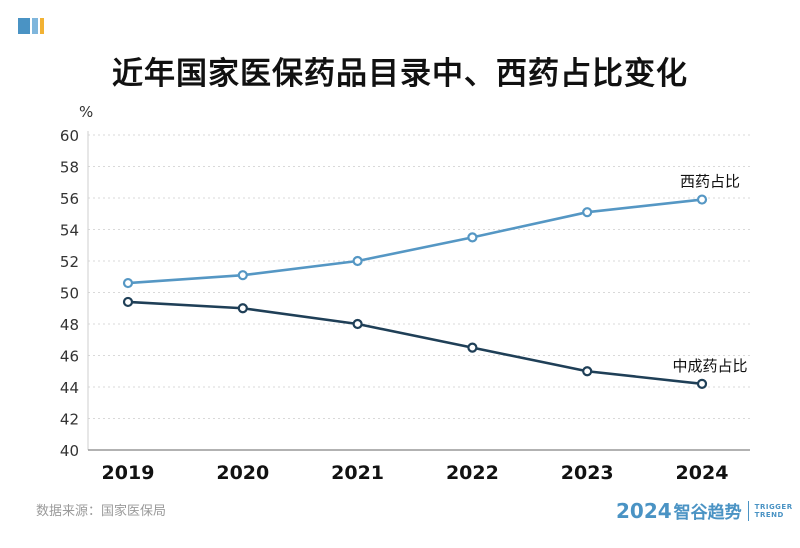 The height and width of the screenshot is (548, 800). What do you see at coordinates (748, 510) in the screenshot?
I see `brand-divider` at bounding box center [748, 510].